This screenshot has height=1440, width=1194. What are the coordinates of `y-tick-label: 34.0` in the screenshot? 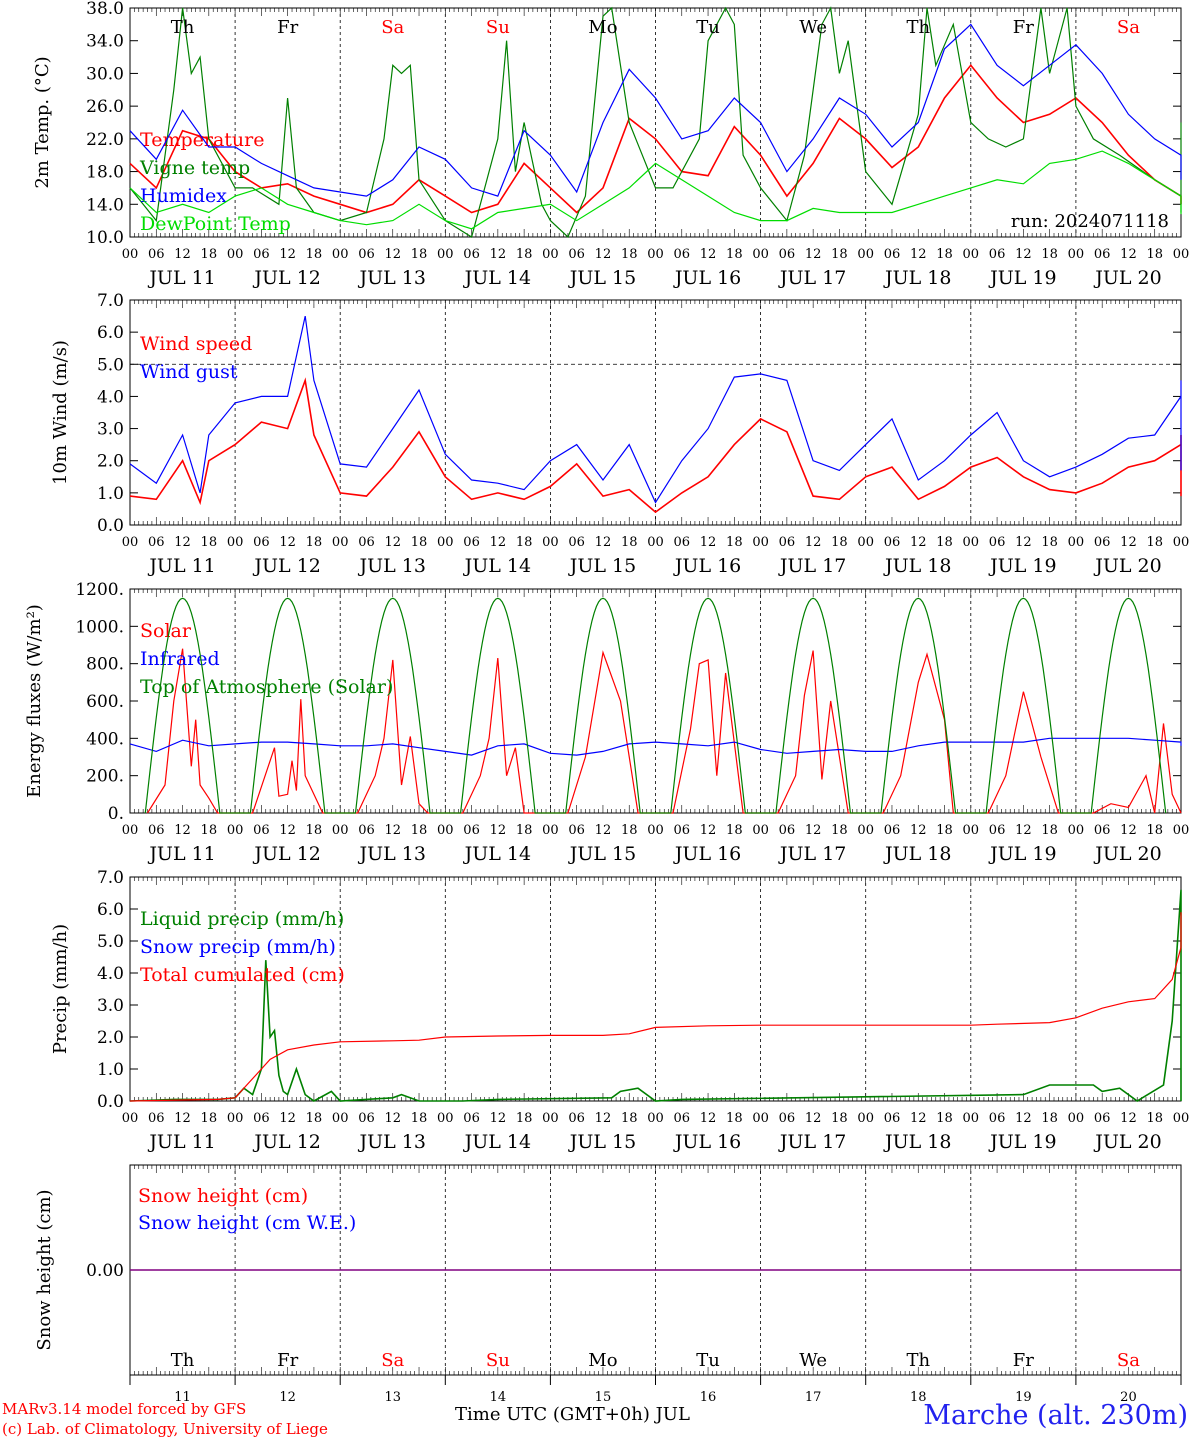 It's located at (105, 42).